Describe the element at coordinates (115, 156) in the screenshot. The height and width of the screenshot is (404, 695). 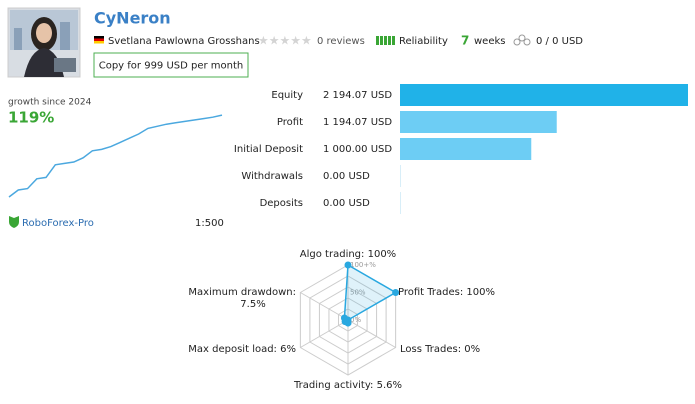
I see `growth-line` at that location.